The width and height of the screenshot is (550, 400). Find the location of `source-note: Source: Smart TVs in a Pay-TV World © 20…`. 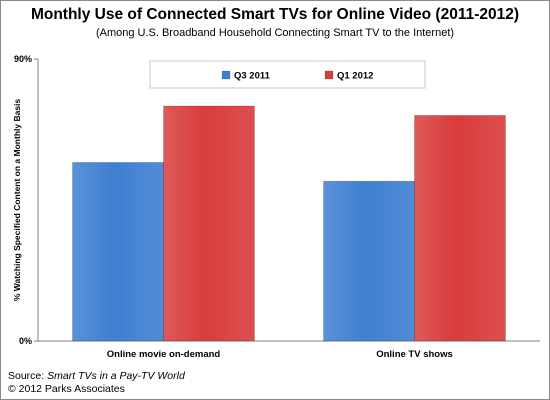

source-note: Source: Smart TVs in a Pay-TV World © 20… is located at coordinates (96, 383).